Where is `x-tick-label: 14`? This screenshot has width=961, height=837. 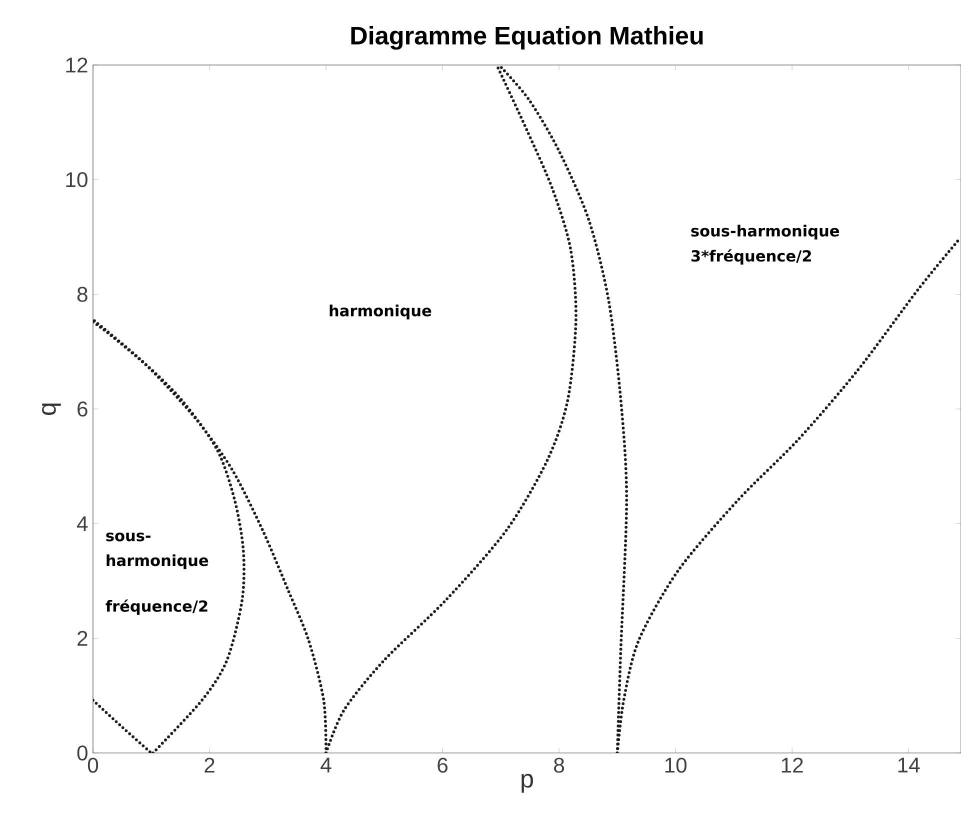
x-tick-label: 14 is located at coordinates (909, 765).